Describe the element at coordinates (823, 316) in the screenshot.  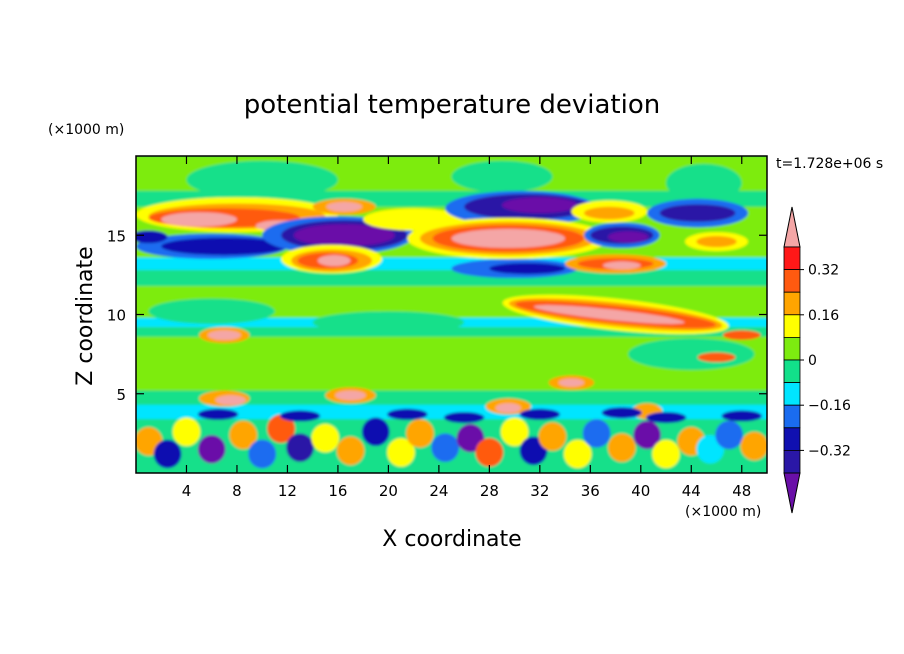
I see `colorbar-label: 0.16` at that location.